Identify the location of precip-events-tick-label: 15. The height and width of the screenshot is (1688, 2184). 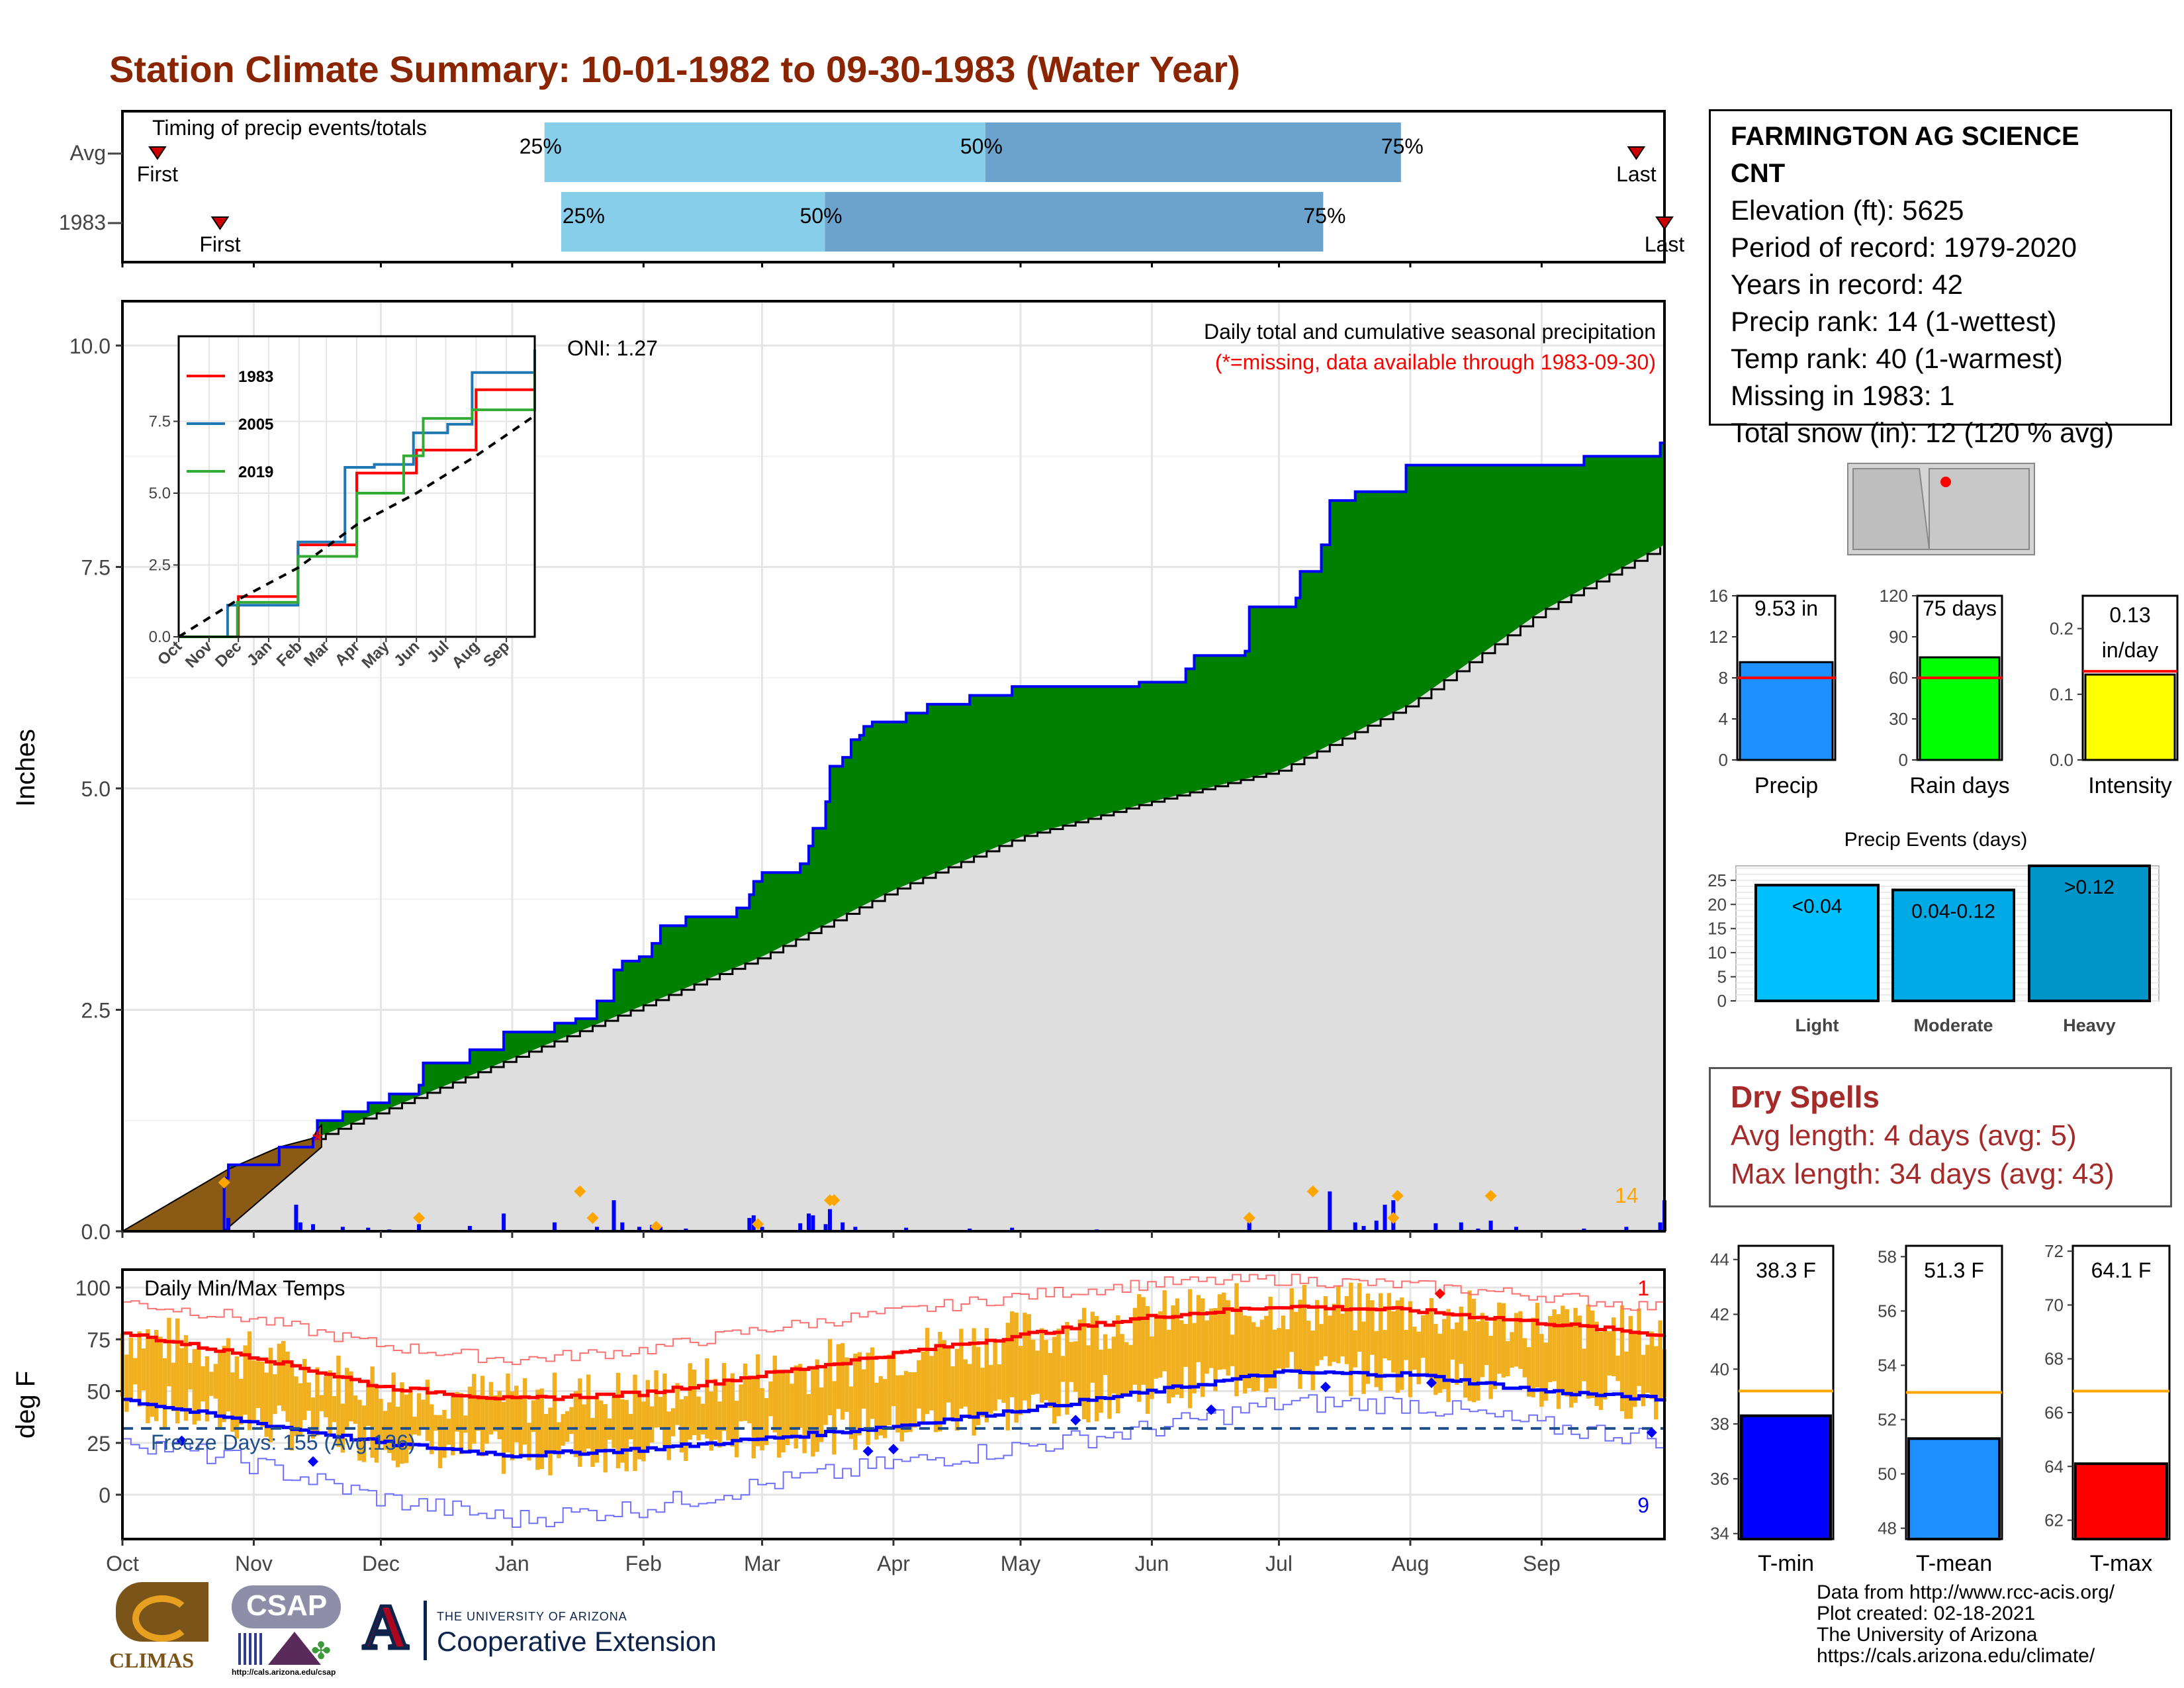
(1717, 929).